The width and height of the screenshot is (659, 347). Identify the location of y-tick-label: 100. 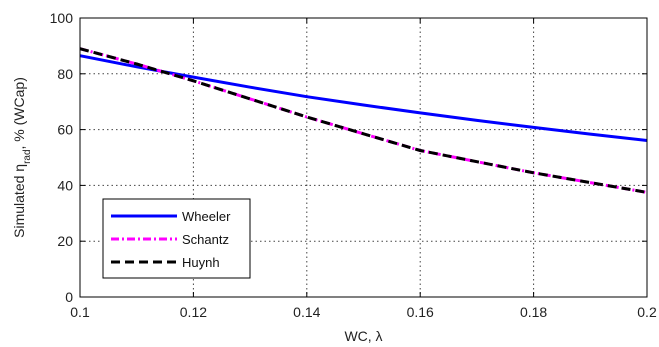
(62, 18).